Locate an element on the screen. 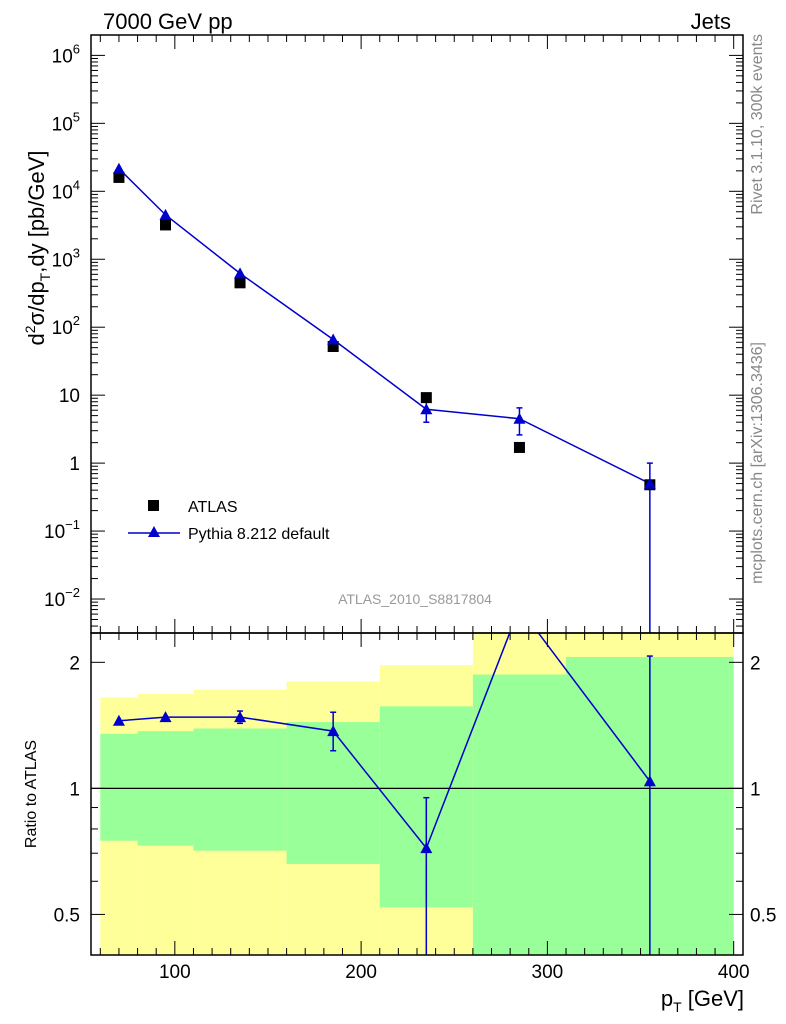 This screenshot has width=786, height=1024. main-y-tick-label: 10⁴ is located at coordinates (66, 190).